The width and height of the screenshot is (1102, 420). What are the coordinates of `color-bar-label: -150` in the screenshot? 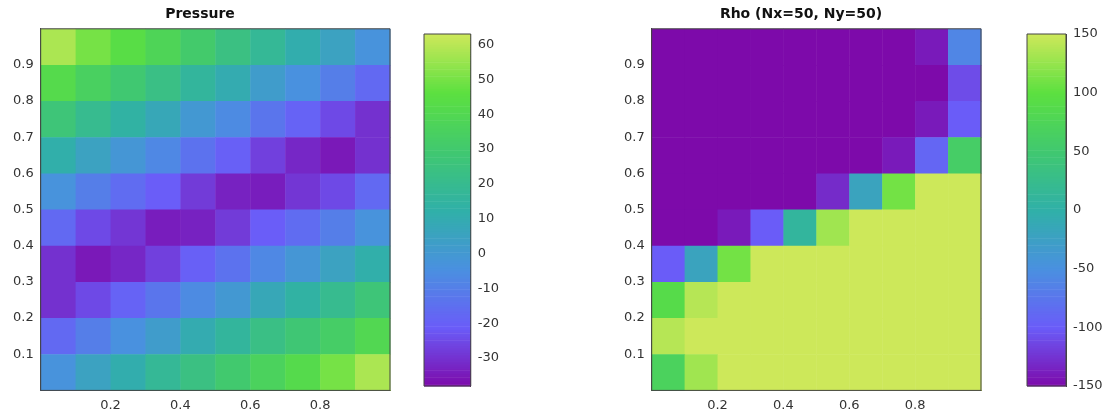 It's located at (1087, 385).